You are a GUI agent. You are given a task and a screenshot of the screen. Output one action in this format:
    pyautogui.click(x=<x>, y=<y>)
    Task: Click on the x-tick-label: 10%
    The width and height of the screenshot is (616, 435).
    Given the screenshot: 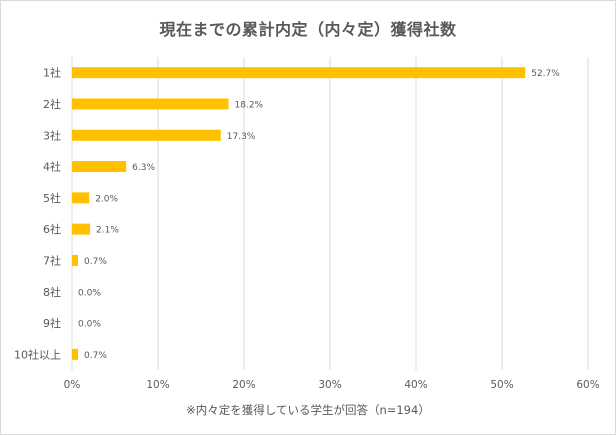 What is the action you would take?
    pyautogui.click(x=157, y=385)
    